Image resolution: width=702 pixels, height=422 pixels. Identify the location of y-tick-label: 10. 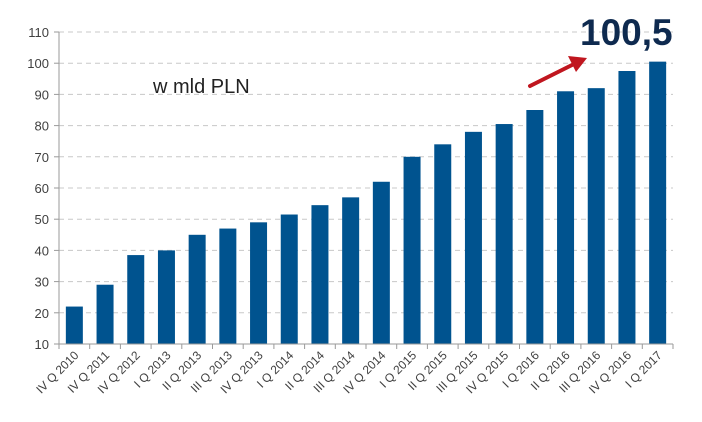
(42, 344).